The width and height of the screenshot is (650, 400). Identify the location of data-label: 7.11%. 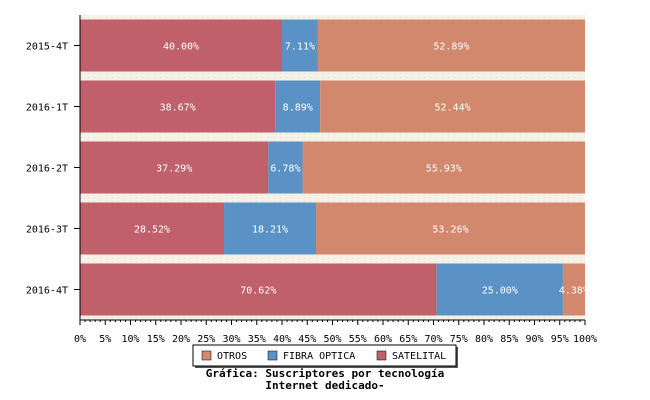
(300, 47).